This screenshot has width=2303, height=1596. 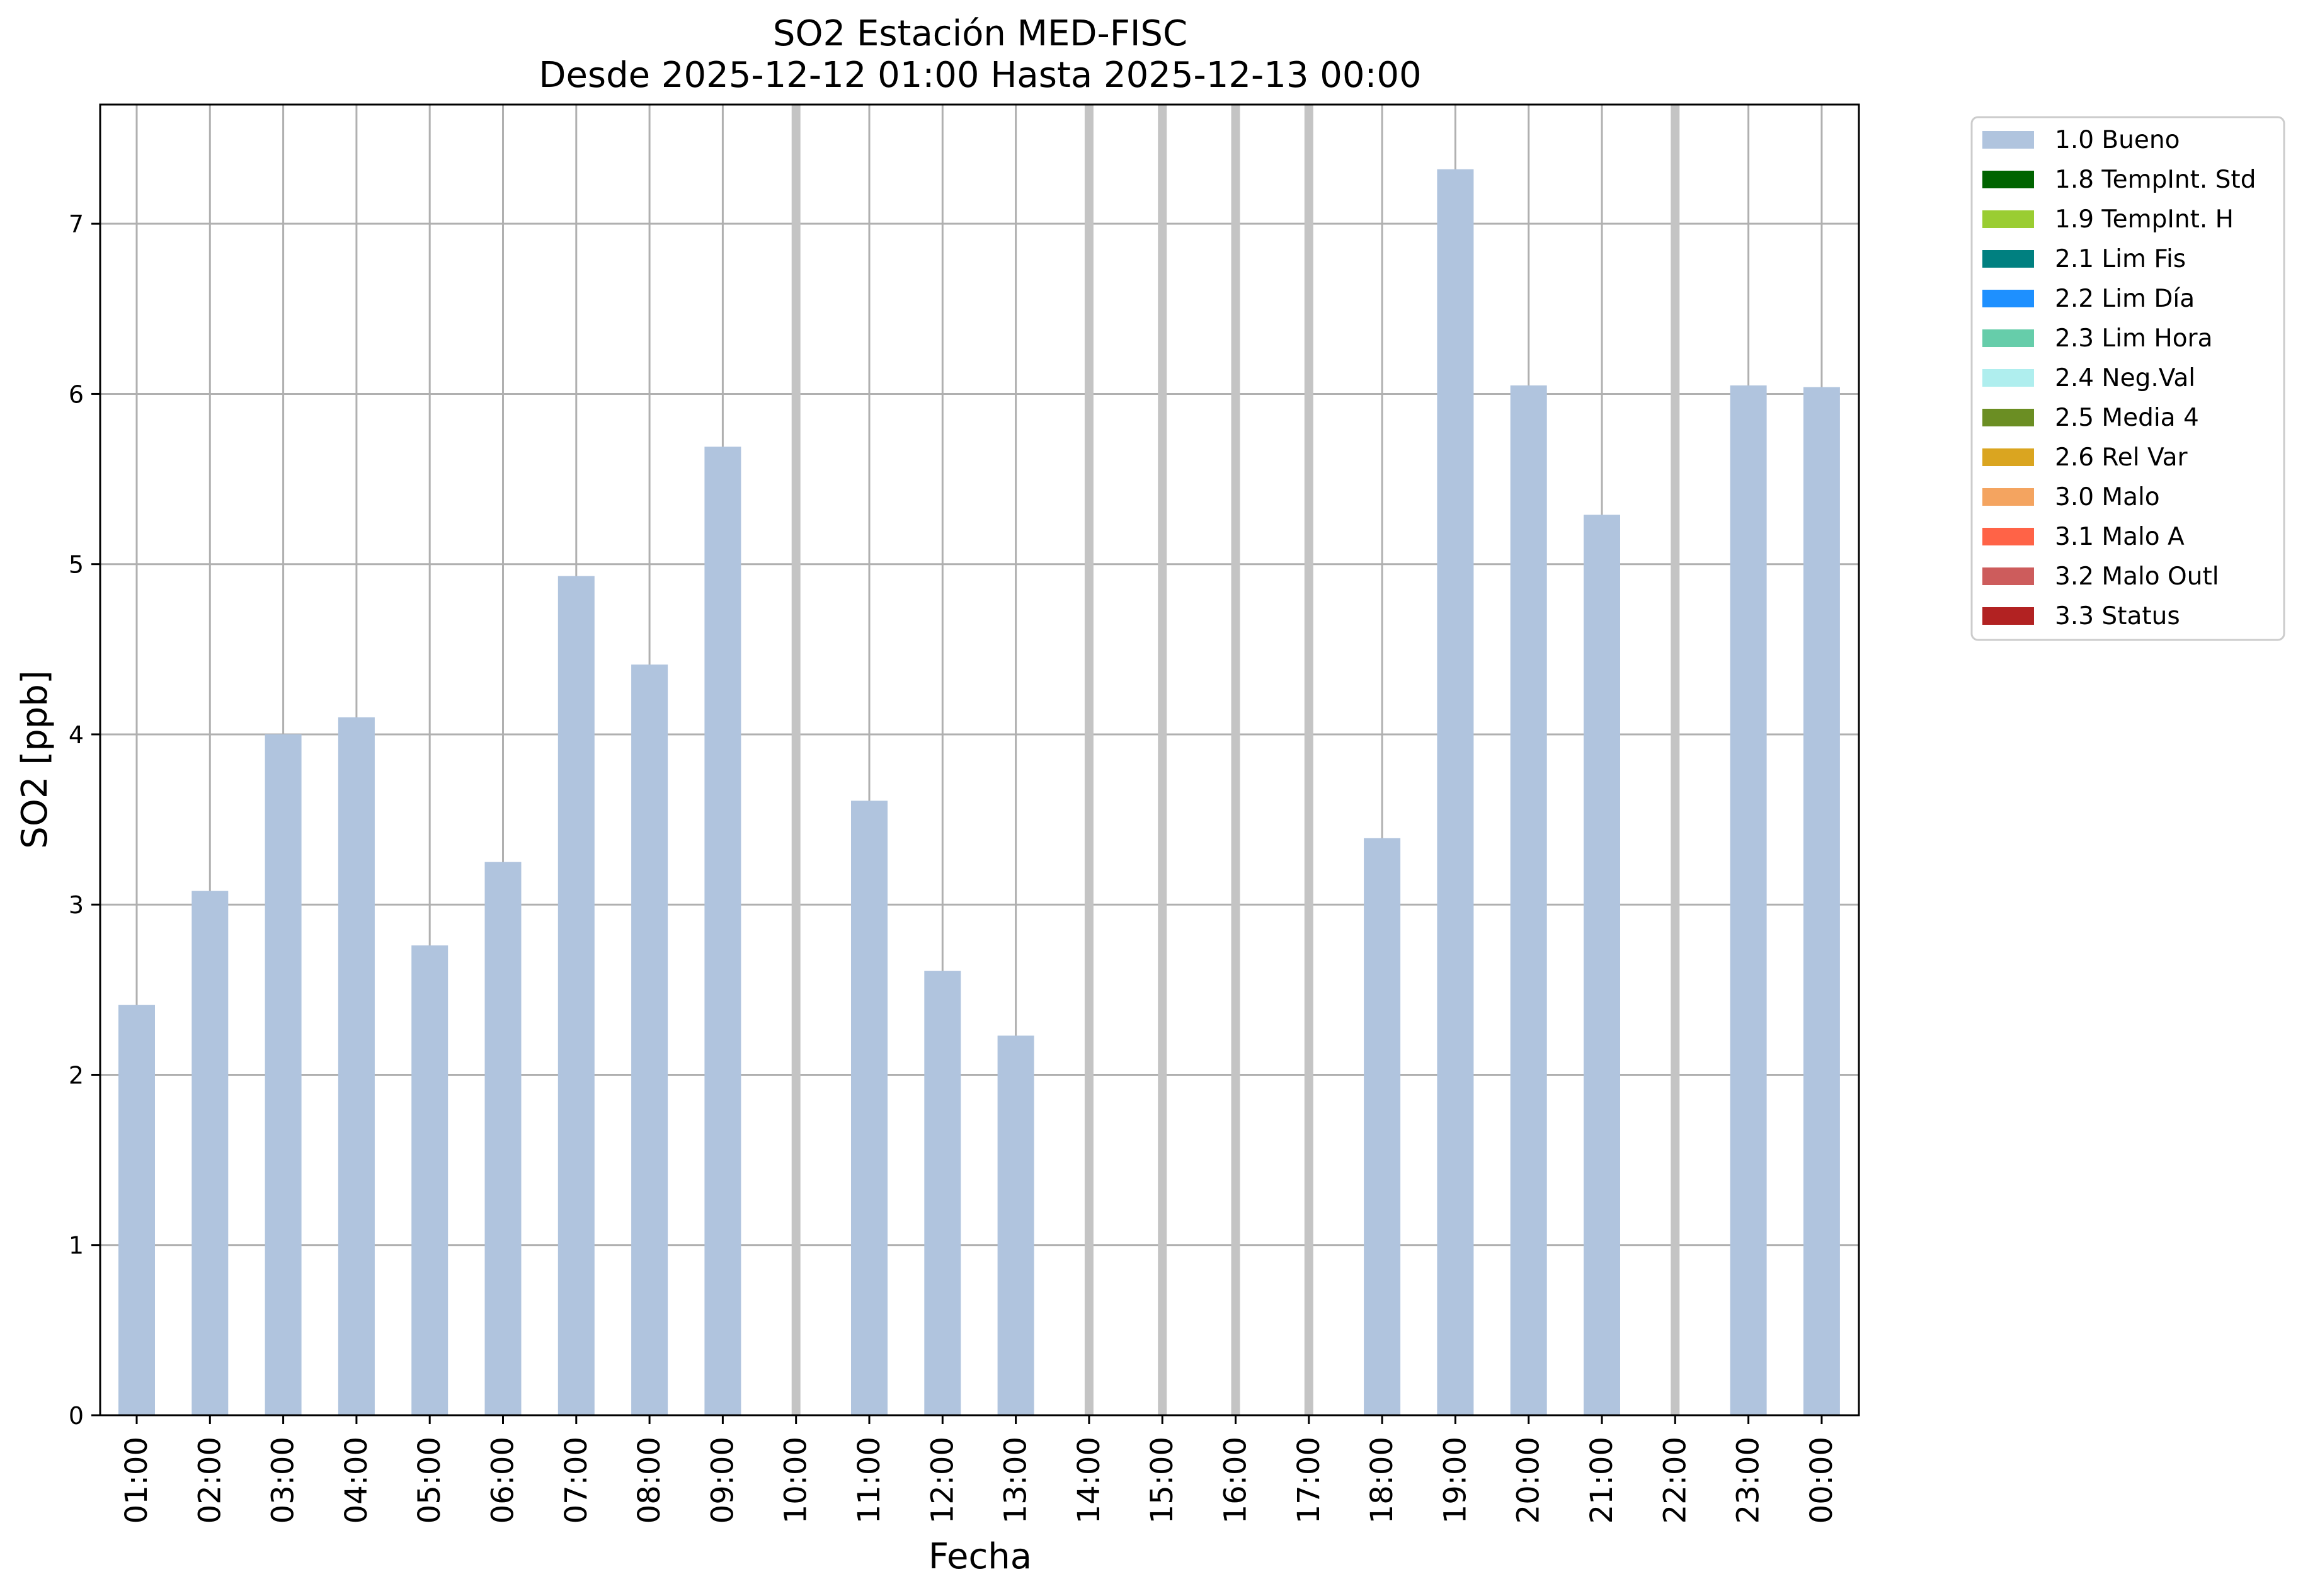 I want to click on x-tick-label: 13:00, so click(x=1016, y=1480).